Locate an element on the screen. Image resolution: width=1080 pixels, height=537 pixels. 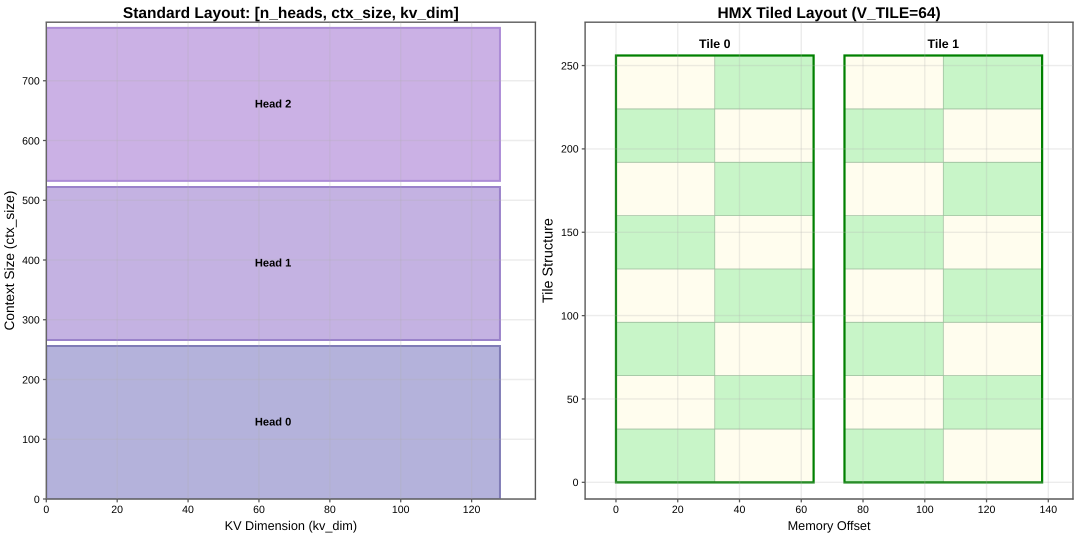
svg-text: Head 1 is located at coordinates (273, 263).